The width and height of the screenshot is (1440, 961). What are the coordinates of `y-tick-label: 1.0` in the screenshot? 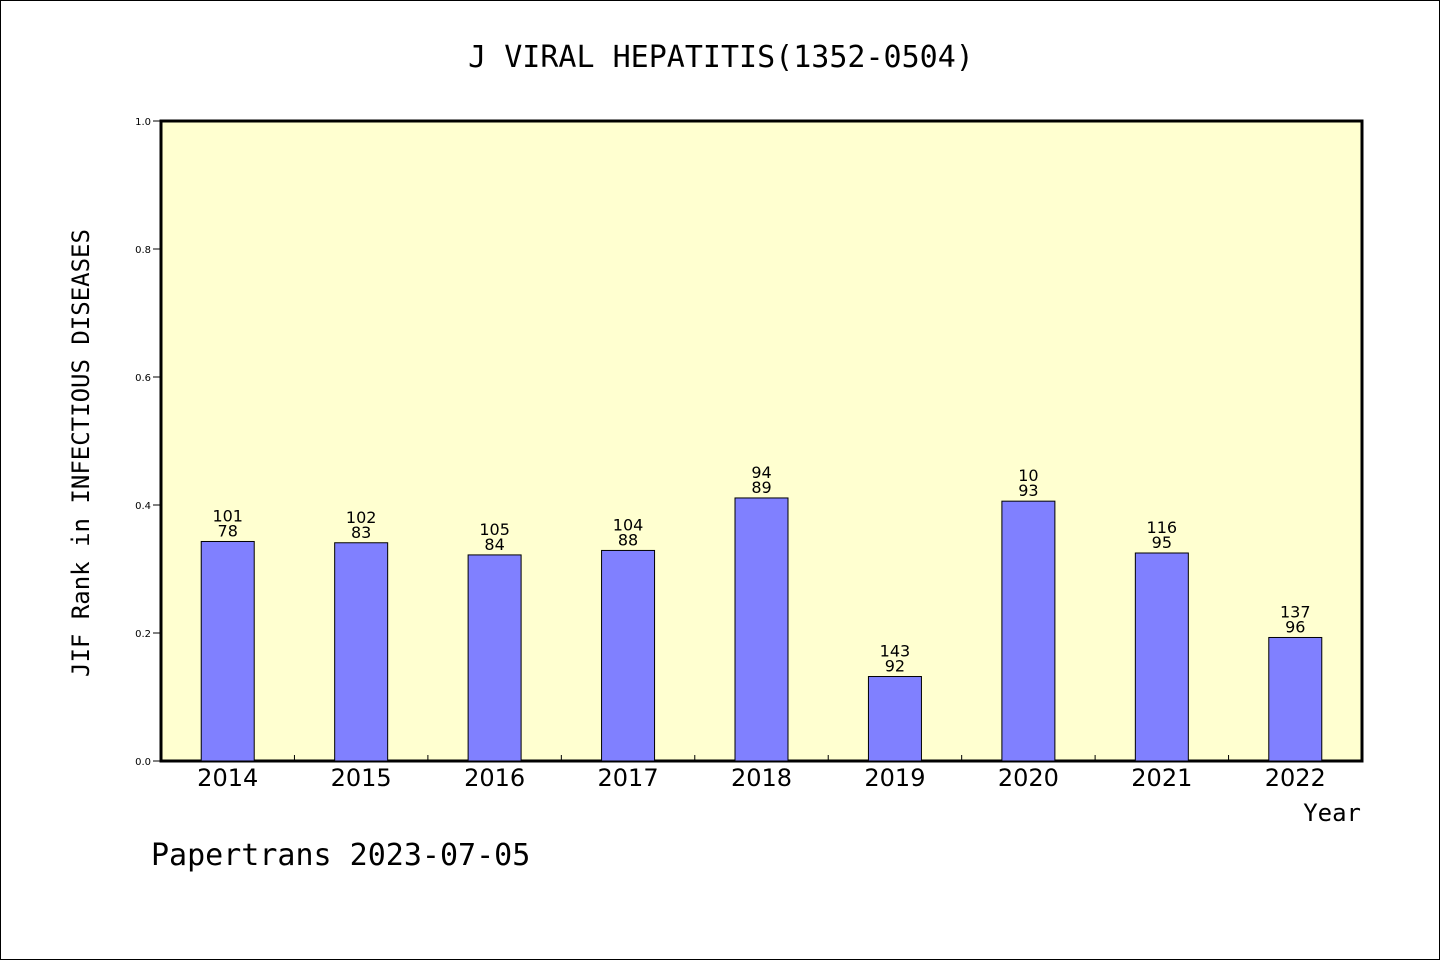 It's located at (143, 122).